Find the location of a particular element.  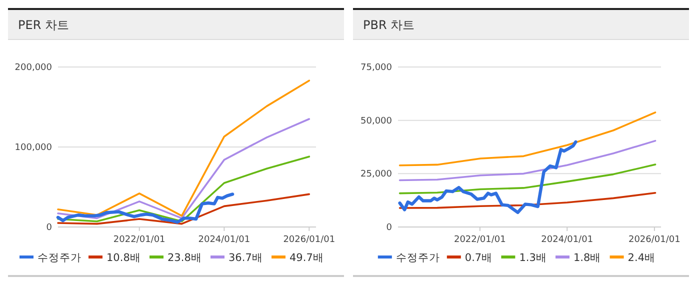

y-tick-label: 100,000 is located at coordinates (33, 148).